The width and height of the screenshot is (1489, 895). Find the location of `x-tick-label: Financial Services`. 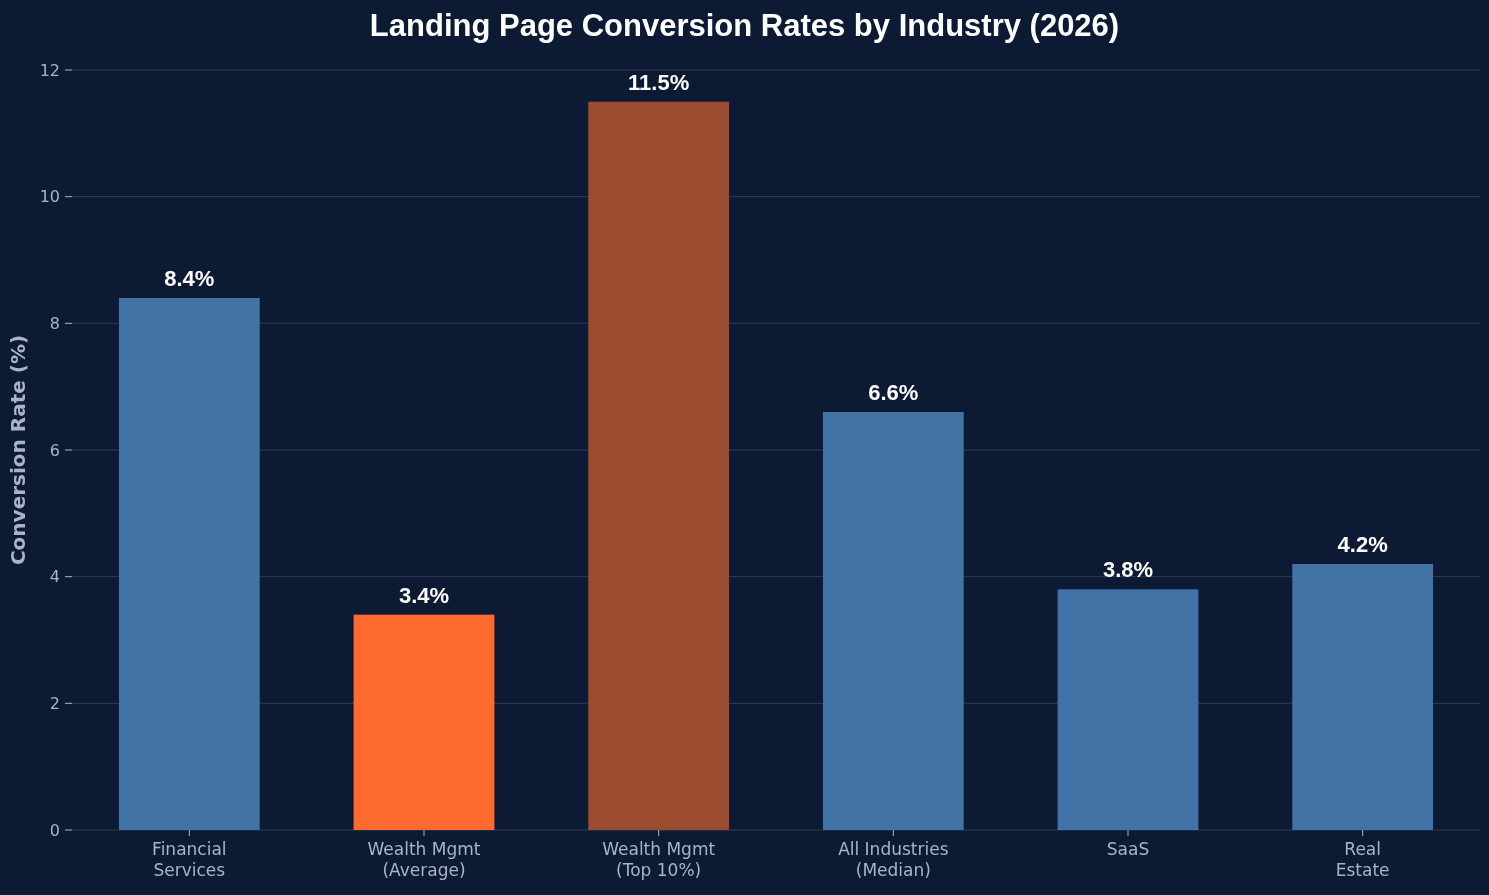

x-tick-label: Financial Services is located at coordinates (189, 859).